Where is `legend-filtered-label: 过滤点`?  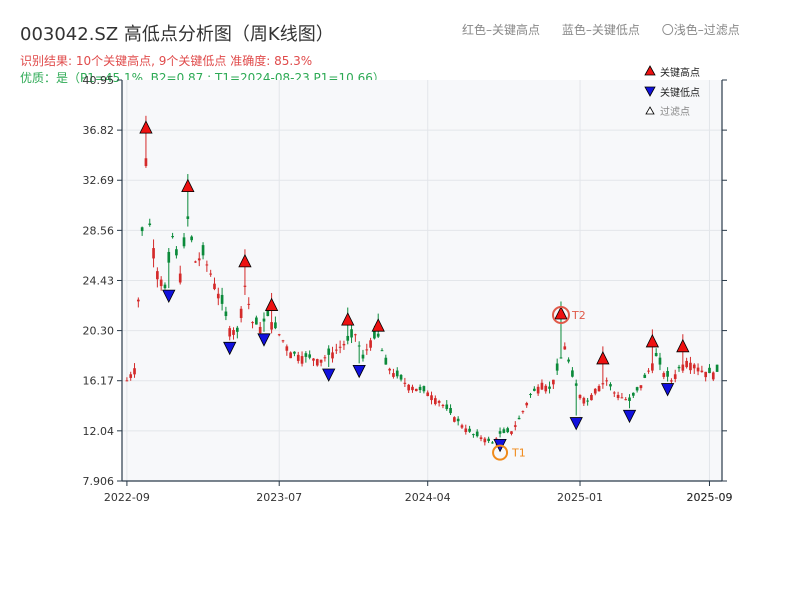
legend-filtered-label: 过滤点 is located at coordinates (675, 111).